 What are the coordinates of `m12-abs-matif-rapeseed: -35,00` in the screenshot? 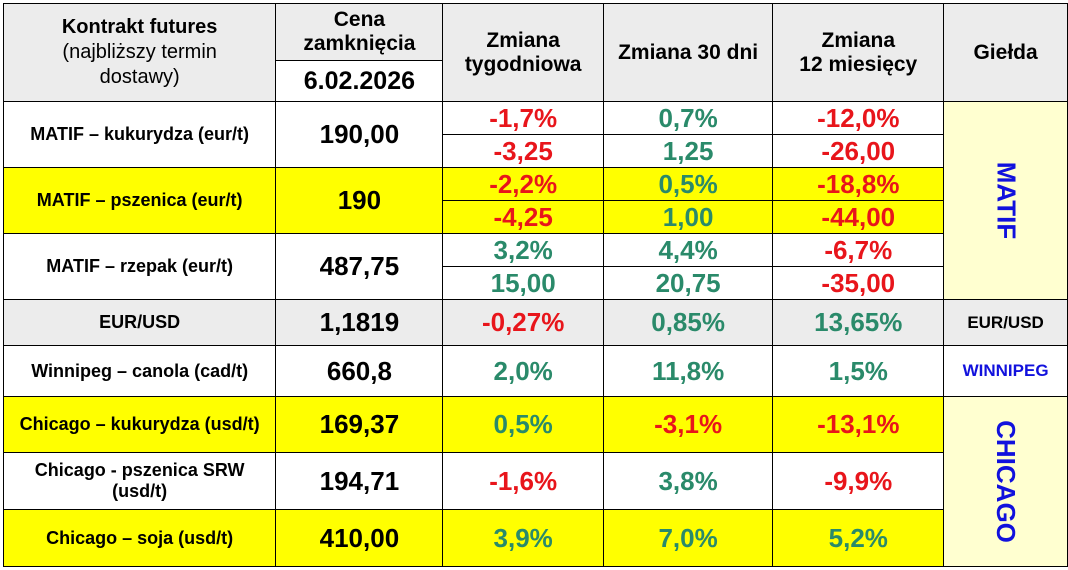 It's located at (858, 283).